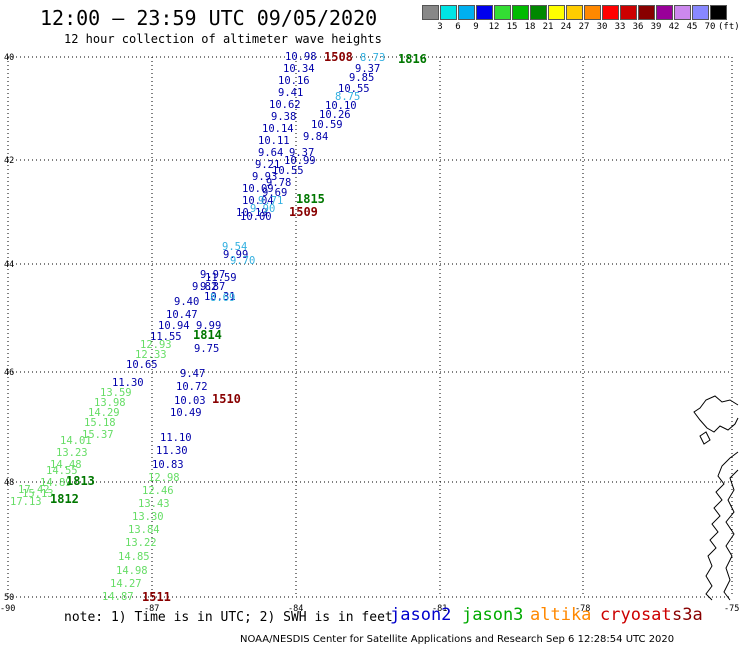  Describe the element at coordinates (584, 27) in the screenshot. I see `colorbar-tick-label: 27` at that location.